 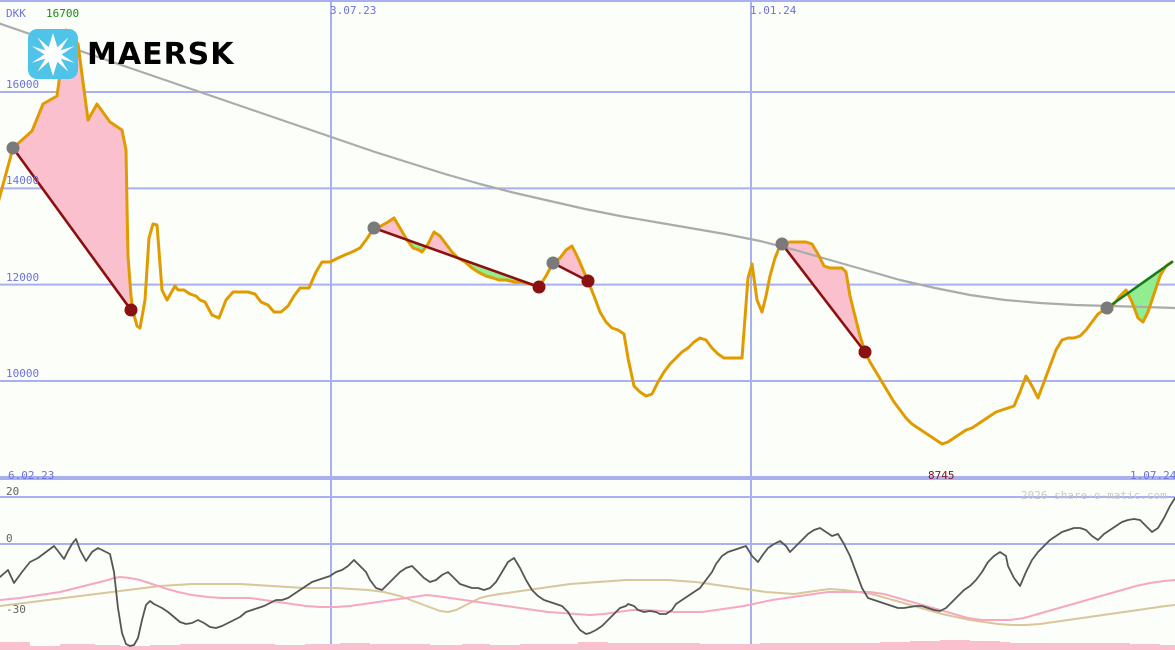 I want to click on oscillator-axis-tick: 0, so click(x=9, y=538).